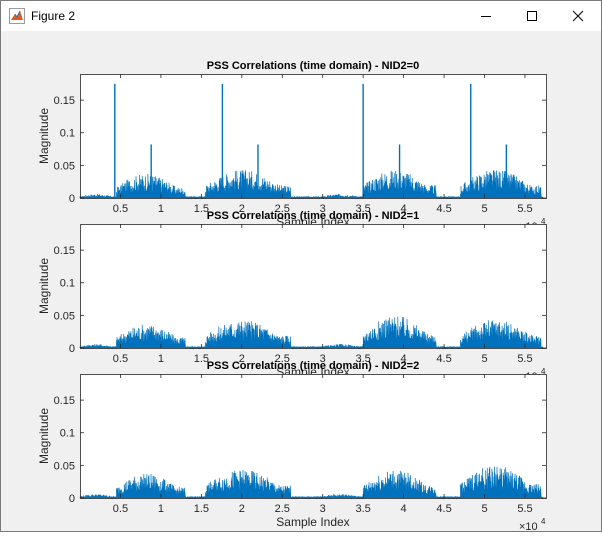  I want to click on close-icon, so click(578, 16).